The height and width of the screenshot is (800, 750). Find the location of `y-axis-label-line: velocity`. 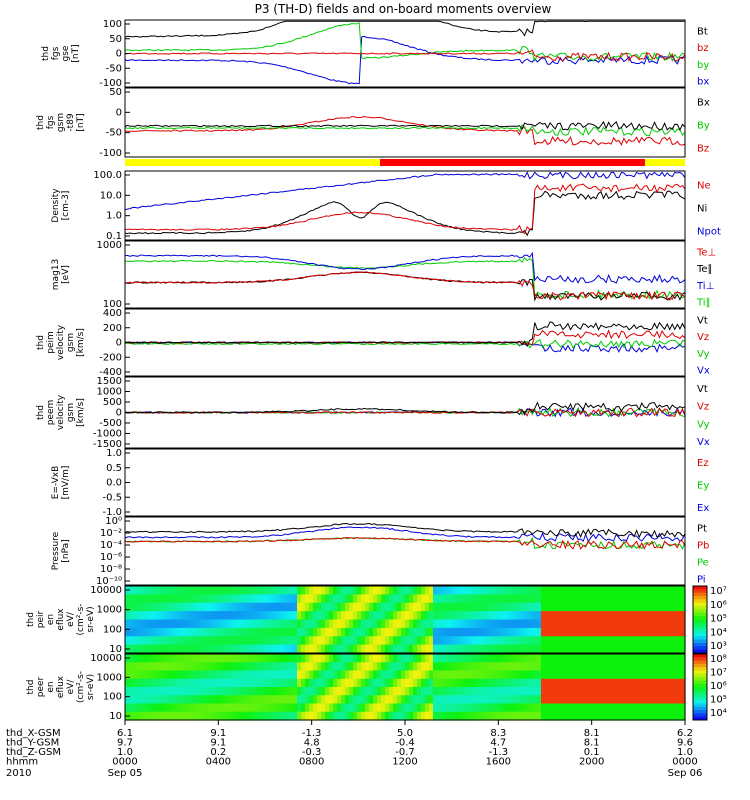

y-axis-label-line: velocity is located at coordinates (61, 412).